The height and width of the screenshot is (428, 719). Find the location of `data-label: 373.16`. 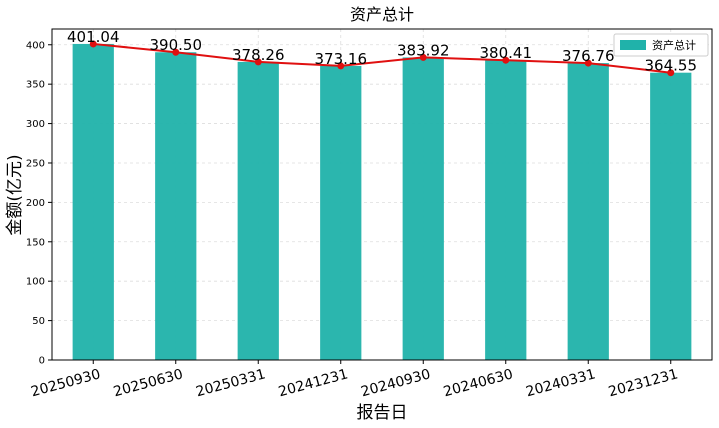

data-label: 373.16 is located at coordinates (341, 59).